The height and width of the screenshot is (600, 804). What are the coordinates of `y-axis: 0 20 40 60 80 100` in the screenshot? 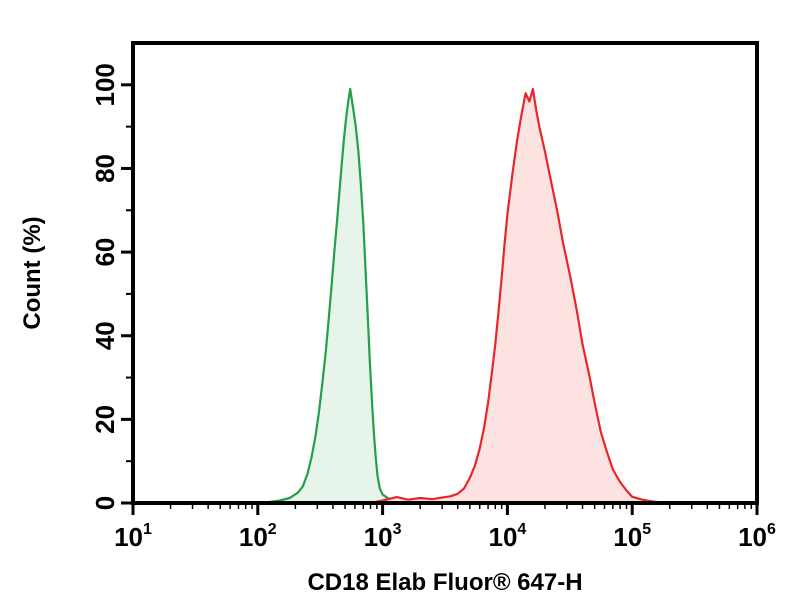 It's located at (111, 286).